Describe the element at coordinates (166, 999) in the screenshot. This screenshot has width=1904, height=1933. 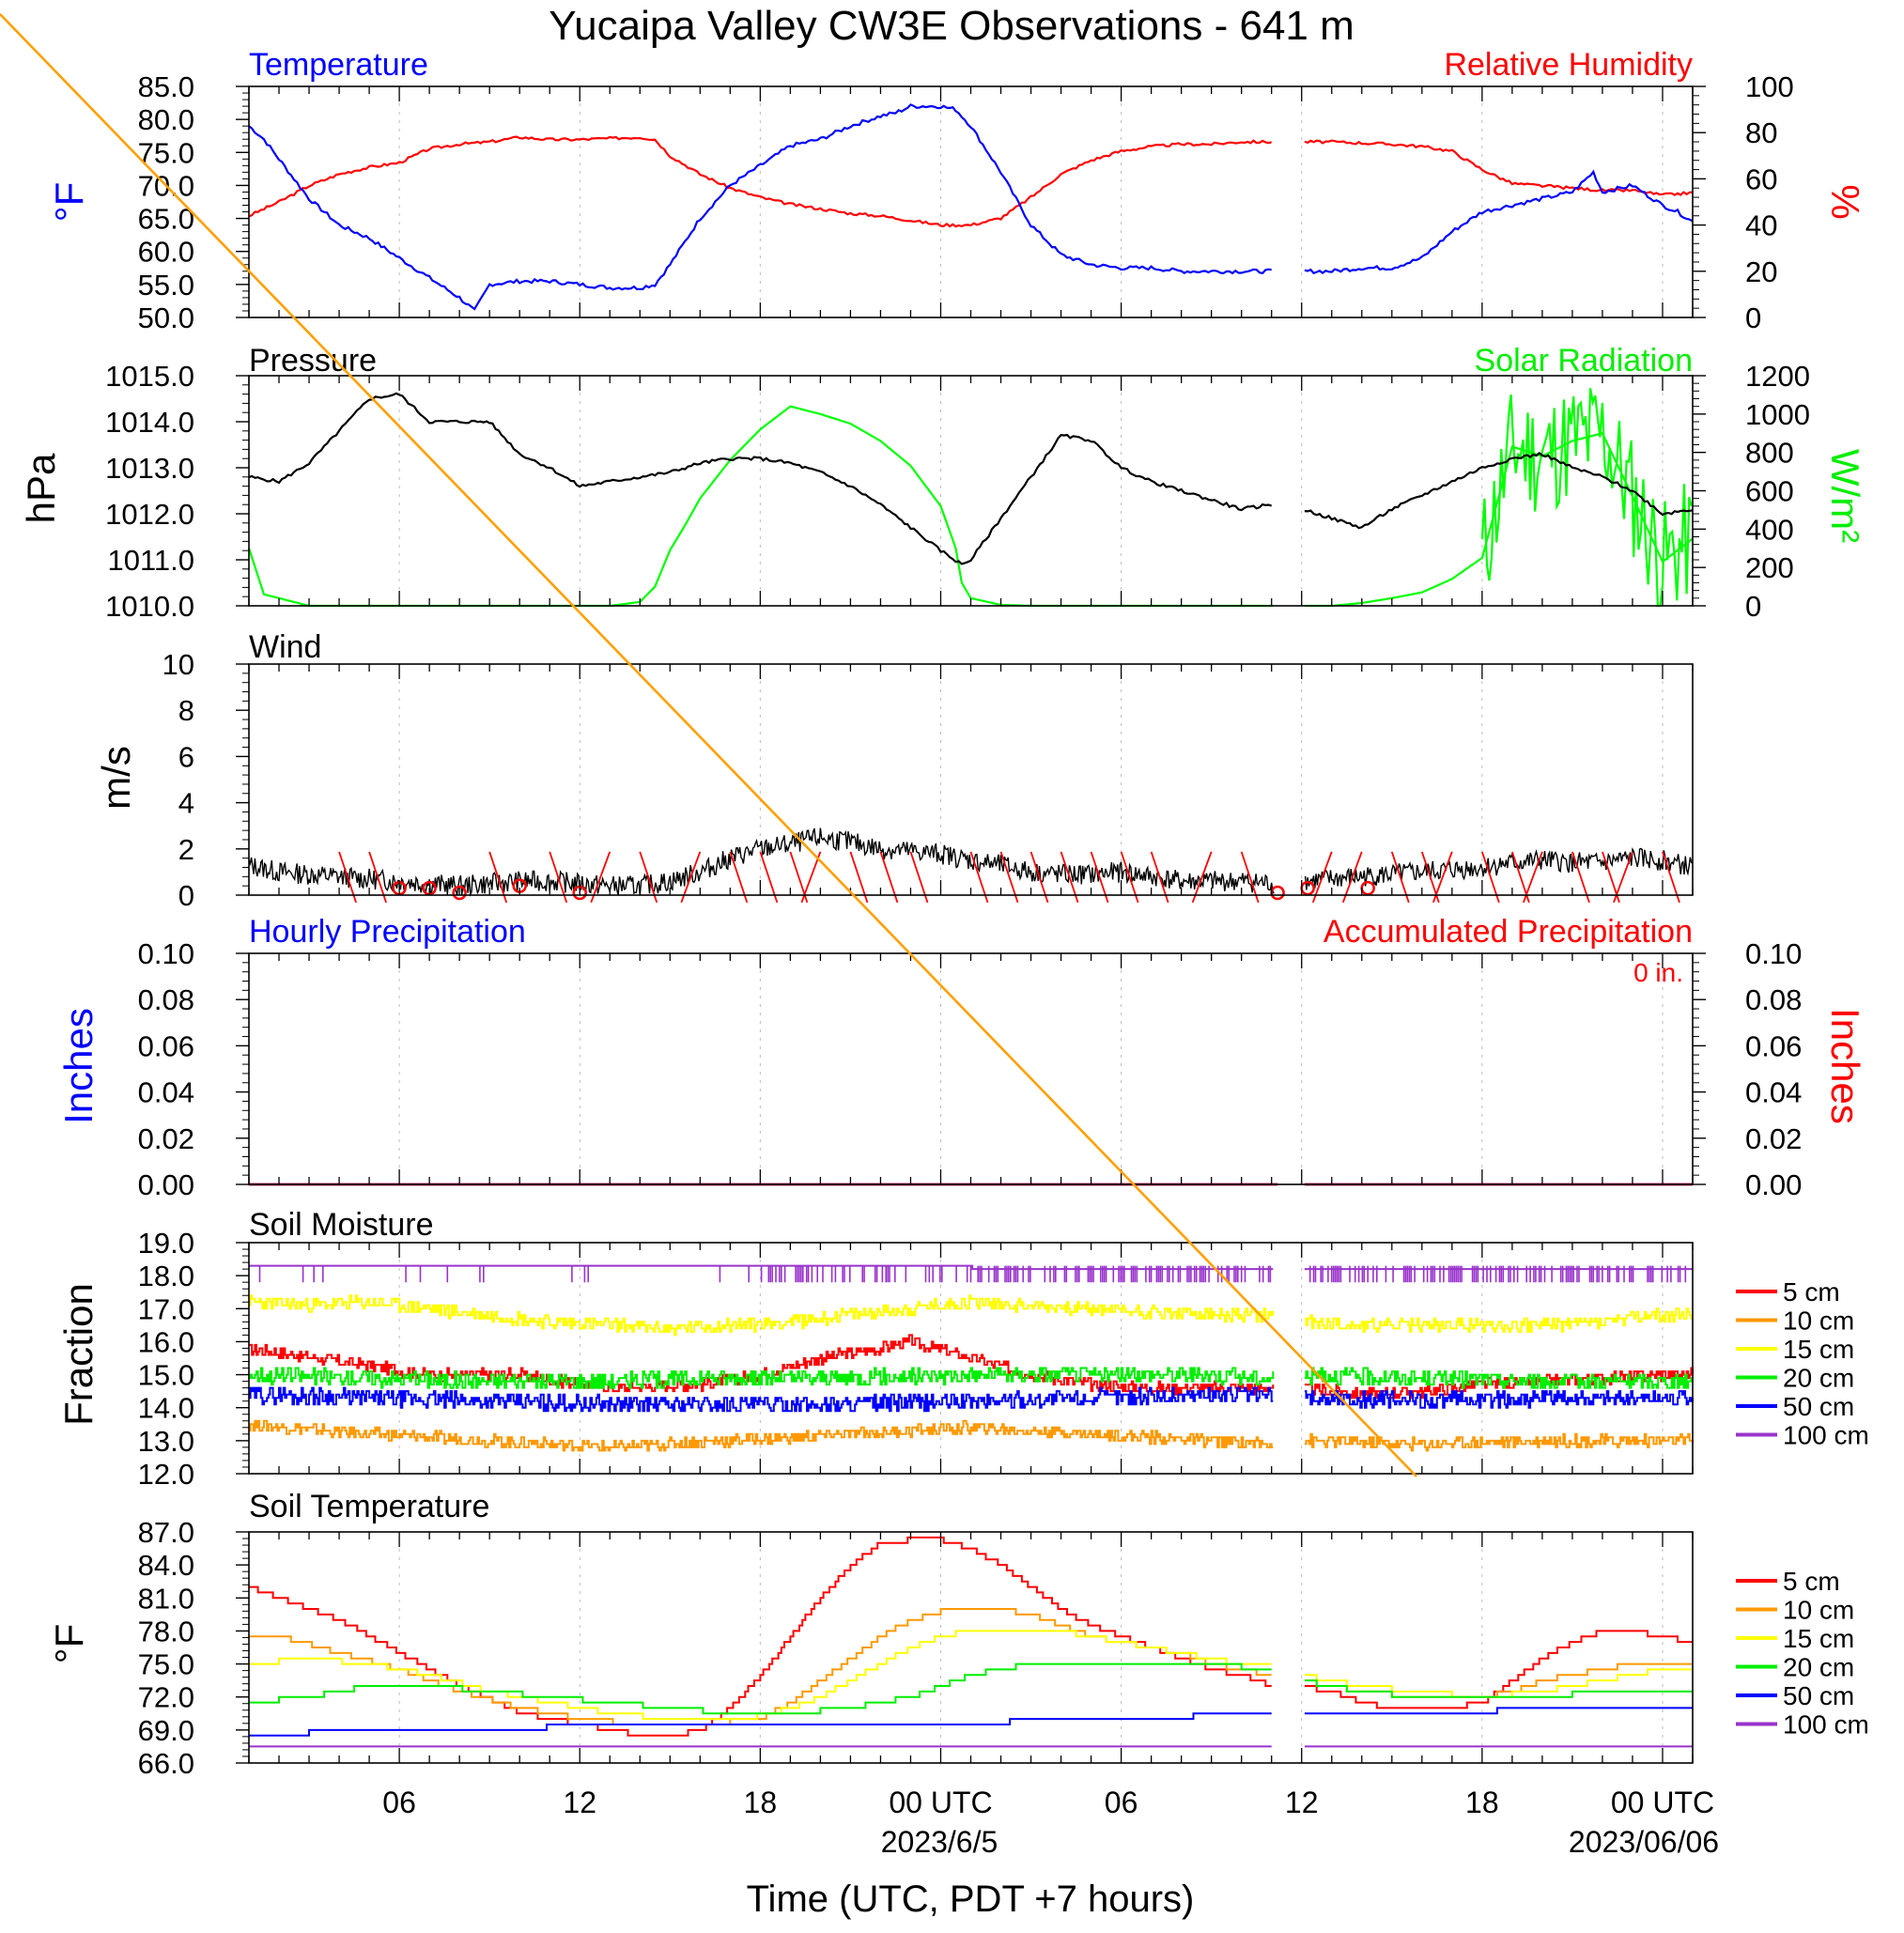
I see `y-left-tick-label: 0.08` at that location.